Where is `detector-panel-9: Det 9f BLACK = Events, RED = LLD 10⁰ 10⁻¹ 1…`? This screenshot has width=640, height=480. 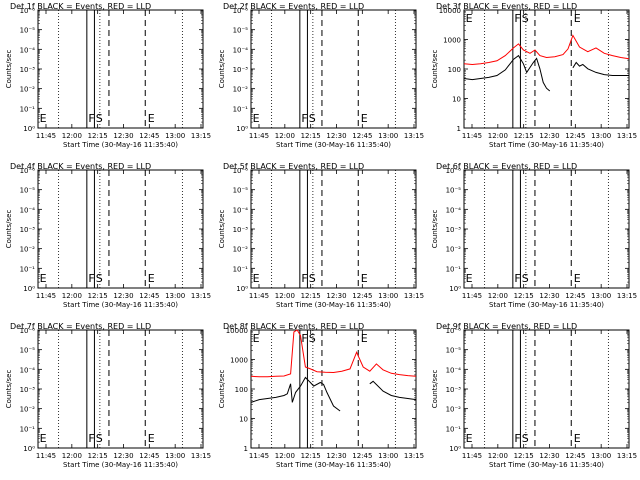
detector-panel-9: Det 9f BLACK = Events, RED = LLD 10⁰ 10⁻¹ 1… is located at coordinates (534, 395).